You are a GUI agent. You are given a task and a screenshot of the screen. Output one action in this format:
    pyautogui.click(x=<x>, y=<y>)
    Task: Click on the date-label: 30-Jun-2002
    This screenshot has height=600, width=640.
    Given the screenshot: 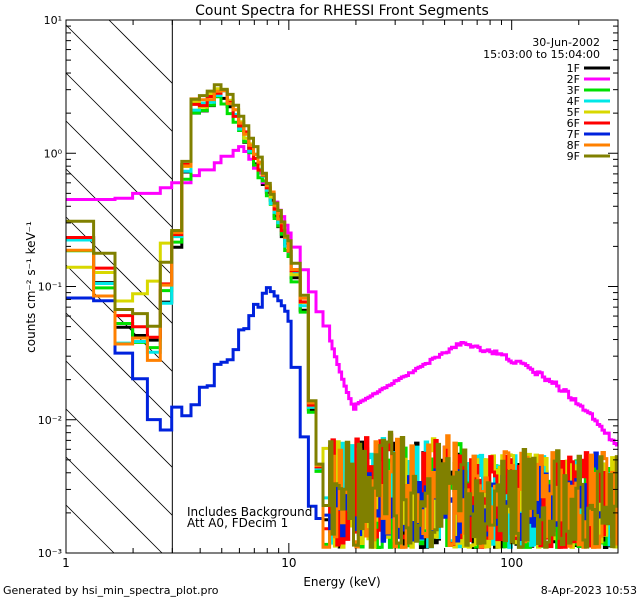 What is the action you would take?
    pyautogui.click(x=566, y=42)
    